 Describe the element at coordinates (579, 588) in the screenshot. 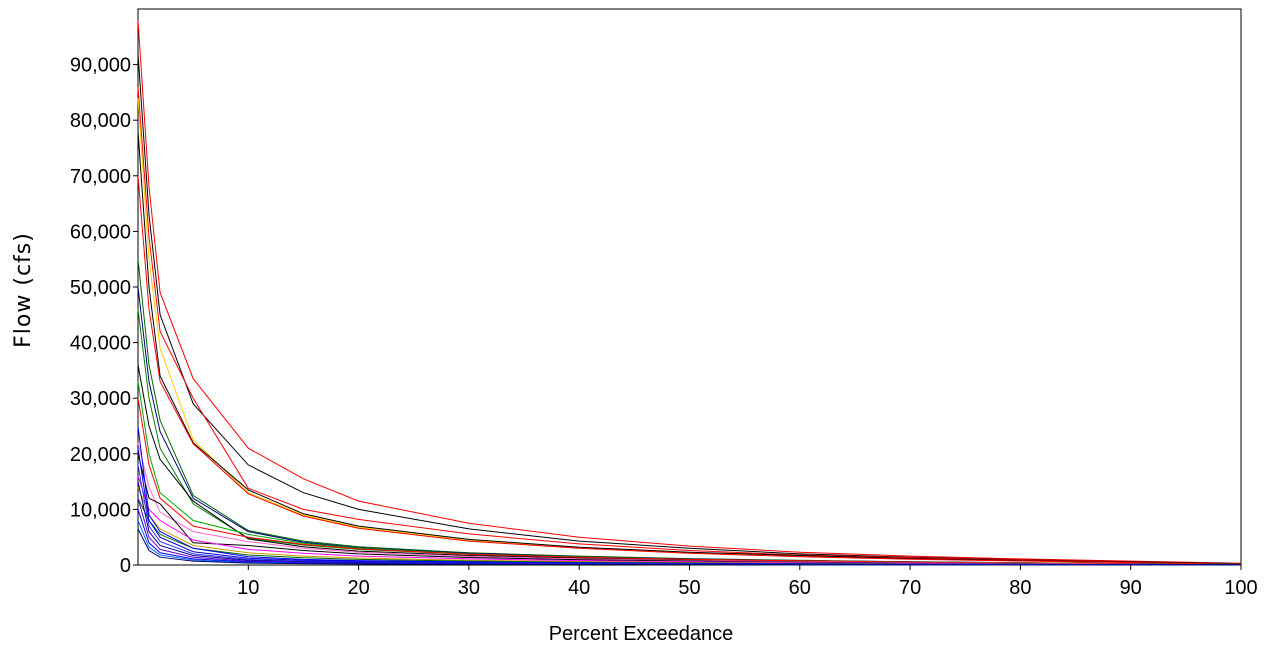

I see `x-tick-label: 40` at that location.